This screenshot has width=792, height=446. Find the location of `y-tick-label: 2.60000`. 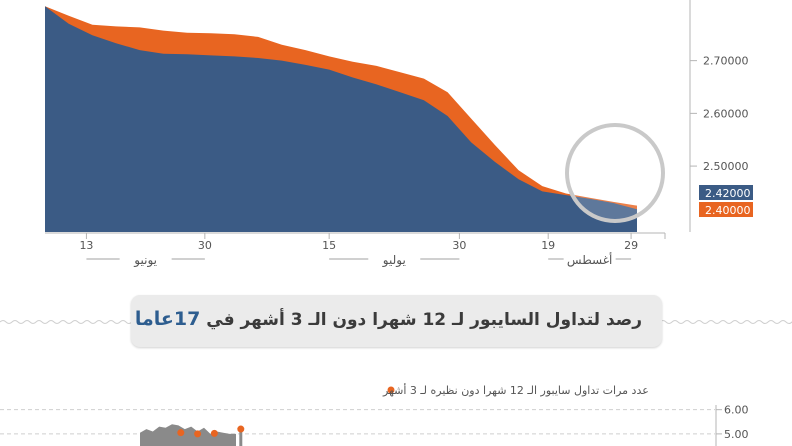

y-tick-label: 2.60000 is located at coordinates (726, 113).